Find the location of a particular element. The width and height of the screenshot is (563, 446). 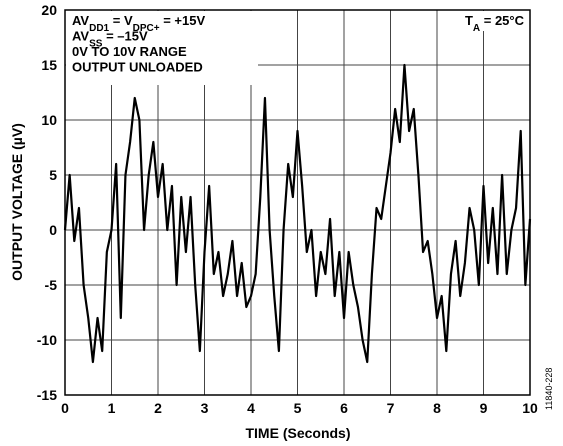

annotation-part: DD1 is located at coordinates (99, 28).